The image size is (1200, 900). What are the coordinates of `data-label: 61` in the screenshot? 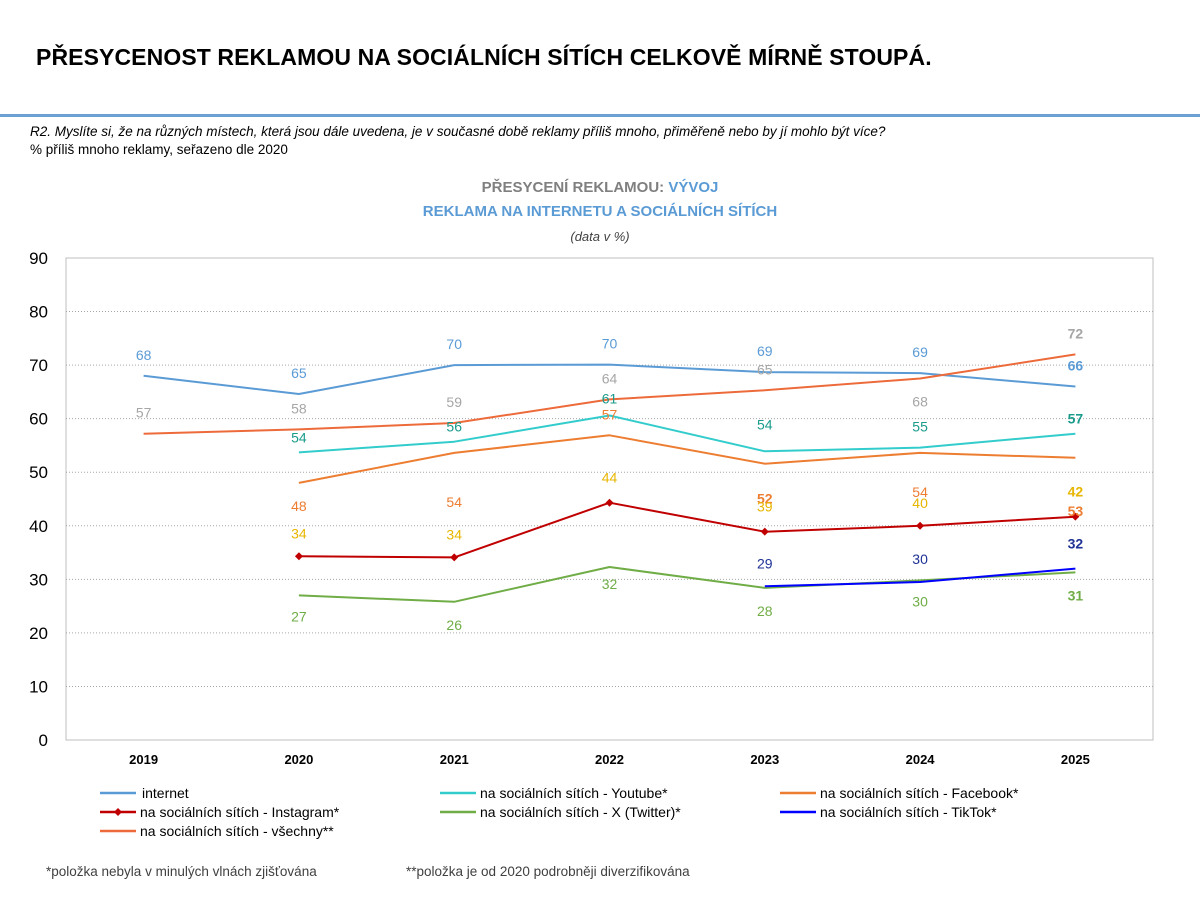 It's located at (610, 398).